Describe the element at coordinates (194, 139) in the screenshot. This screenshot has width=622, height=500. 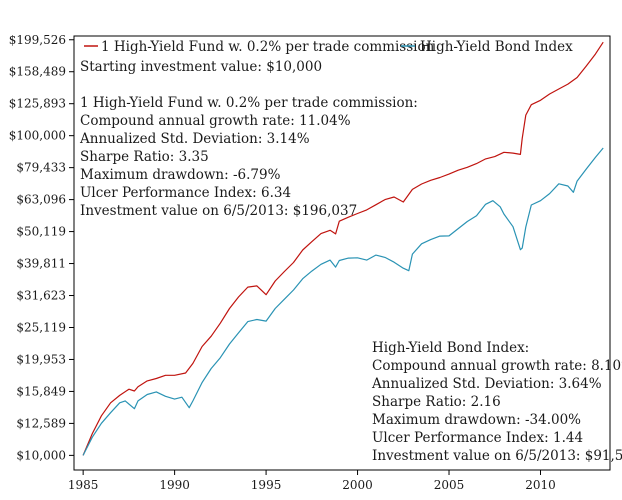
I see `stats-fund-line: Annualized Std. Deviation: 3.14%` at that location.